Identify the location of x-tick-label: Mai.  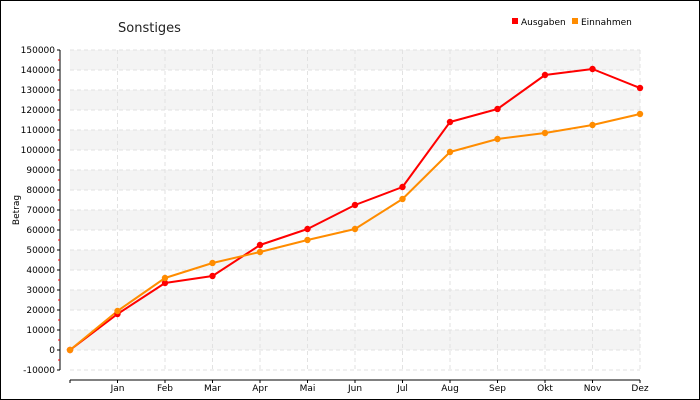
(308, 389).